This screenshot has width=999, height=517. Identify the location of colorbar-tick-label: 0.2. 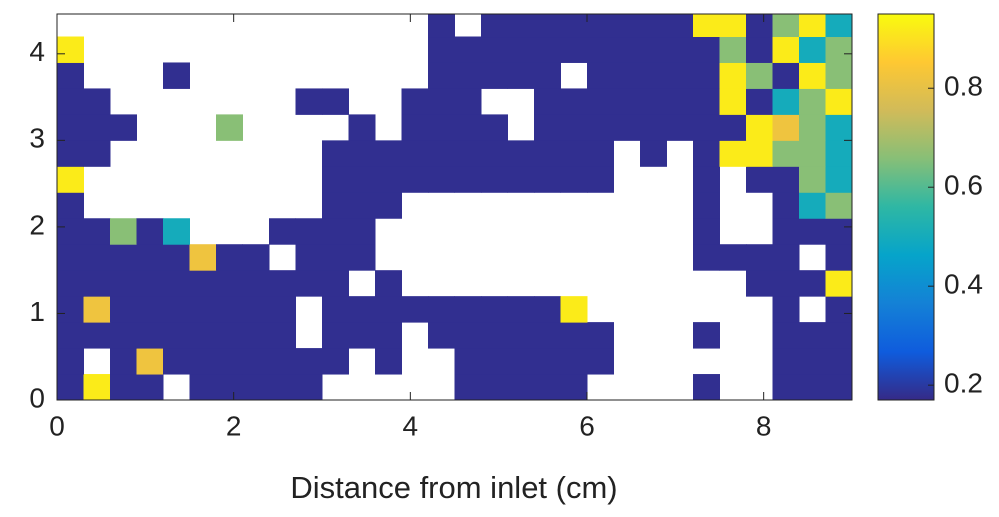
(963, 383).